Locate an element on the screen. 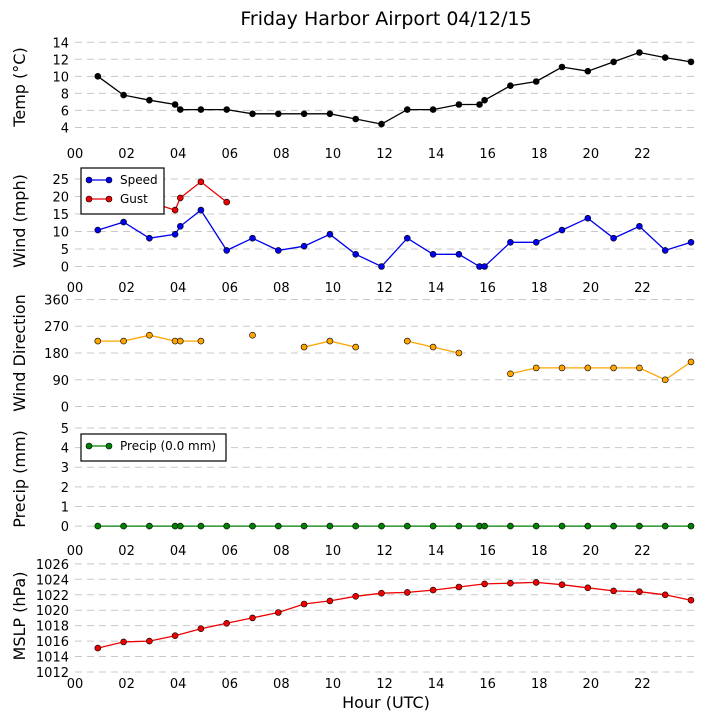 The image size is (705, 720). y-tick-label: 10 is located at coordinates (60, 233).